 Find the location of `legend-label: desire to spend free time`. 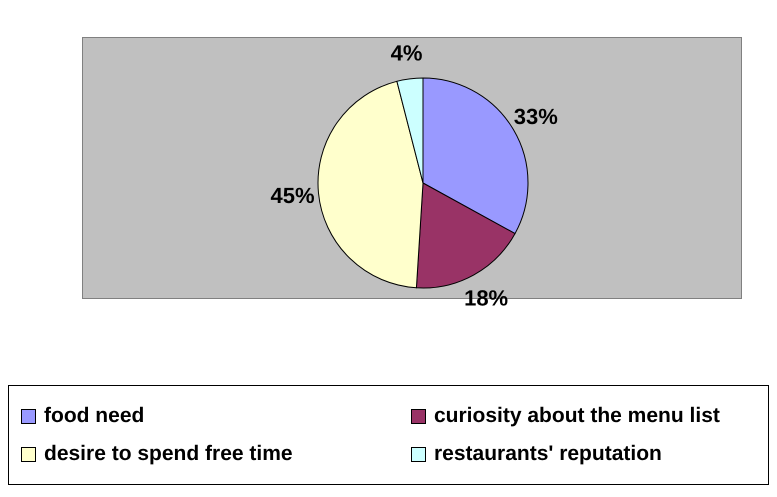

legend-label: desire to spend free time is located at coordinates (168, 454).